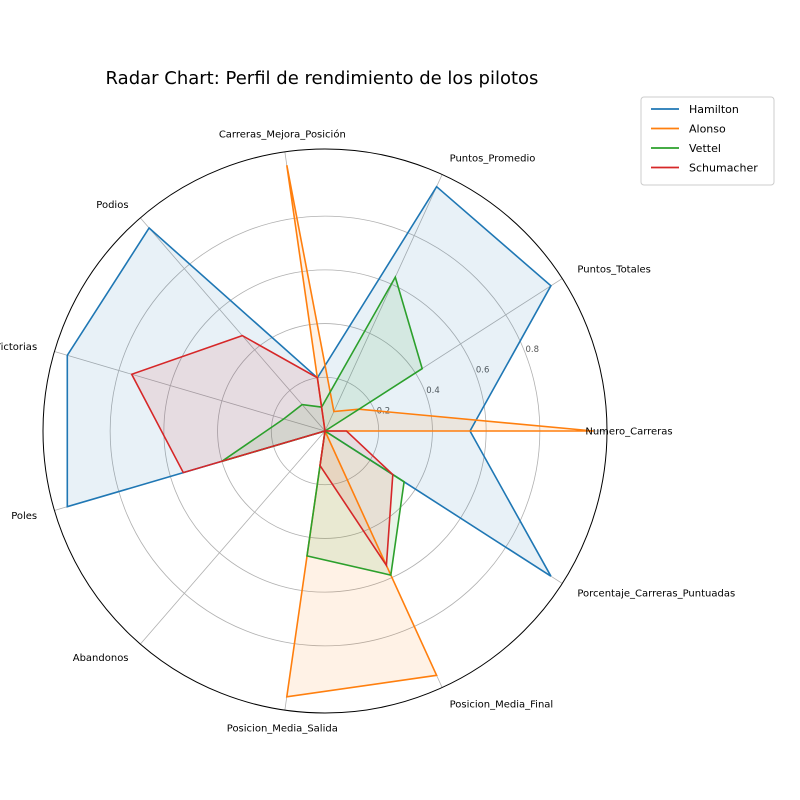  I want to click on series-fill-schumacher, so click(262, 450).